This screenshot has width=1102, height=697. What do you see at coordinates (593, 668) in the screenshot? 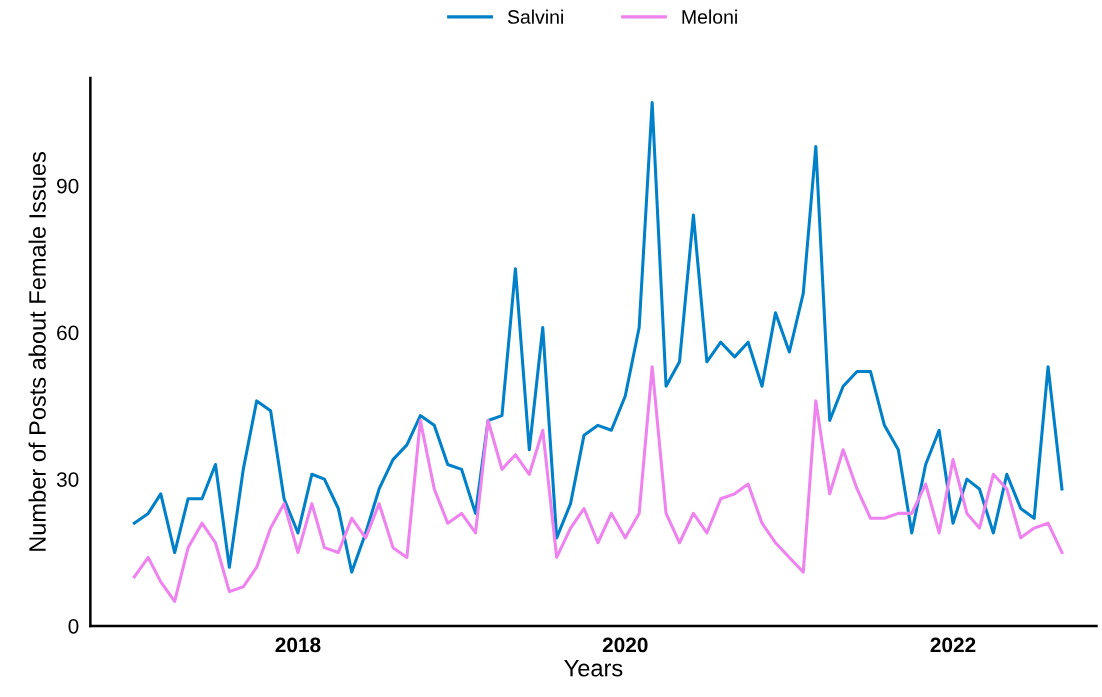
I see `x-axis-title: Years` at bounding box center [593, 668].